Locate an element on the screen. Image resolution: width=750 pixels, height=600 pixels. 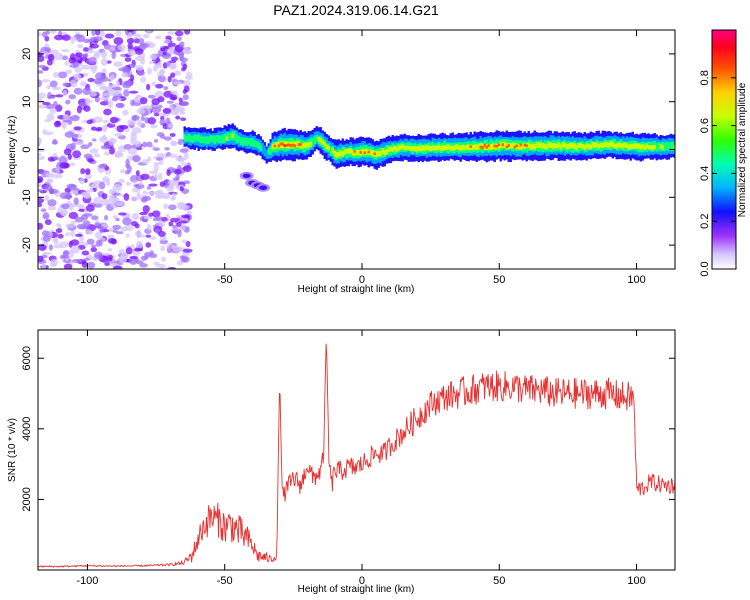
colorbar-tick-label: 0.6 is located at coordinates (705, 125).